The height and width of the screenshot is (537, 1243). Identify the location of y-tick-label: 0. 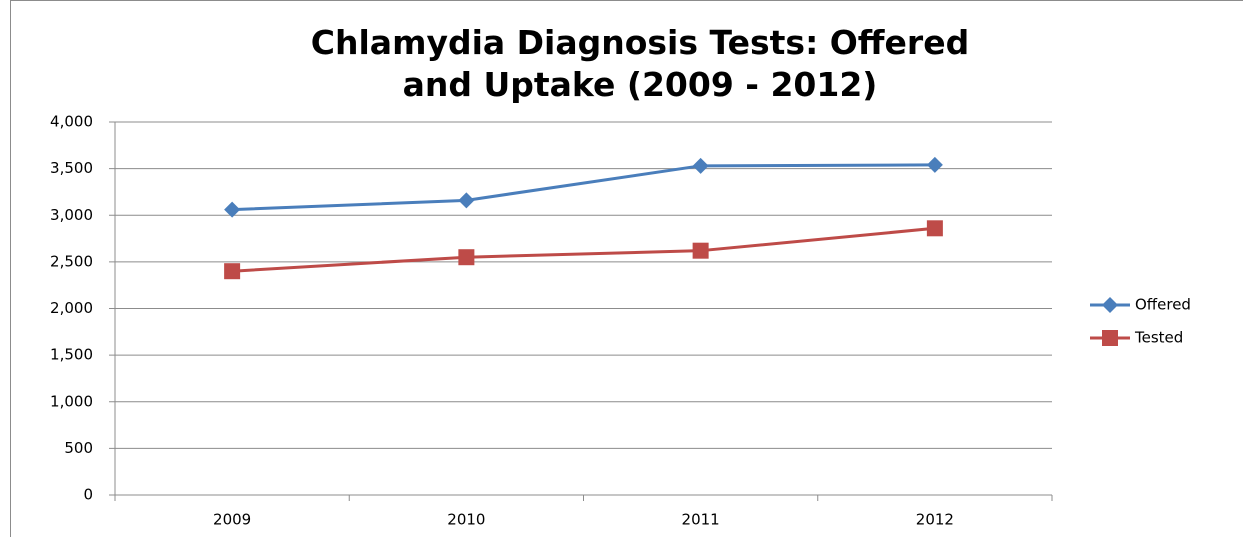
(88, 495).